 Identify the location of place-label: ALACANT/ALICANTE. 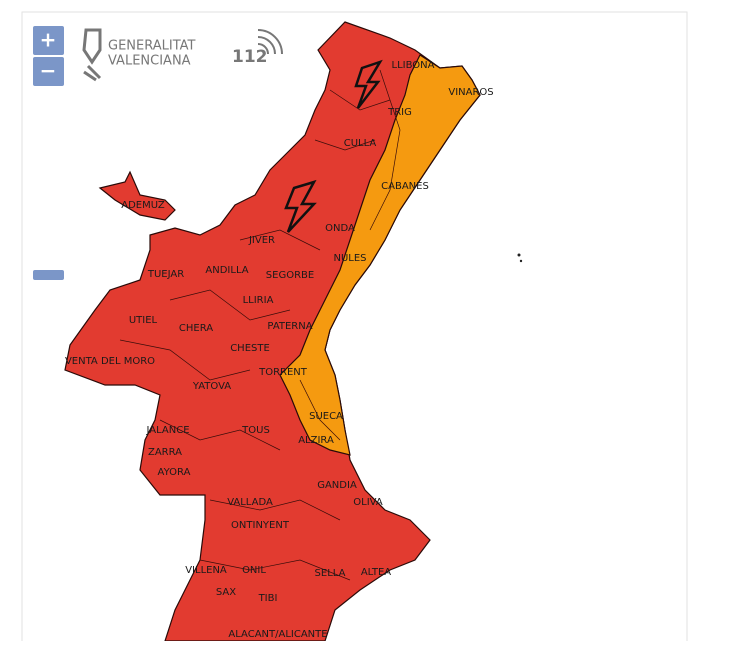
(277, 634).